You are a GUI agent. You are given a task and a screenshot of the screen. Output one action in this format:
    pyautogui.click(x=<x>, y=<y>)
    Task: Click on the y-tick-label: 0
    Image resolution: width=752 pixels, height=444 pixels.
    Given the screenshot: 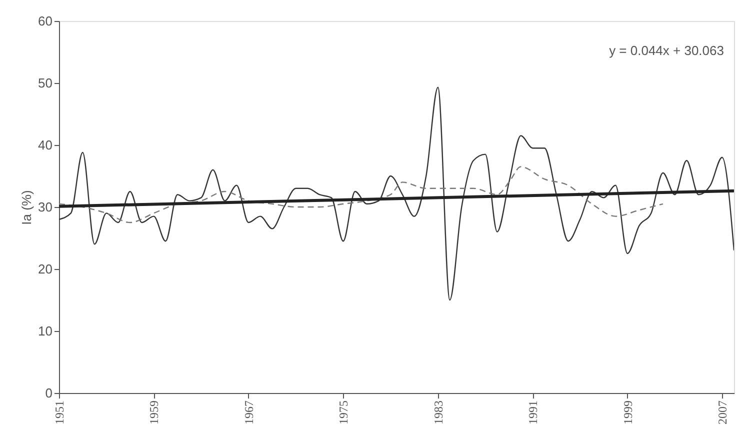 What is the action you would take?
    pyautogui.click(x=48, y=393)
    